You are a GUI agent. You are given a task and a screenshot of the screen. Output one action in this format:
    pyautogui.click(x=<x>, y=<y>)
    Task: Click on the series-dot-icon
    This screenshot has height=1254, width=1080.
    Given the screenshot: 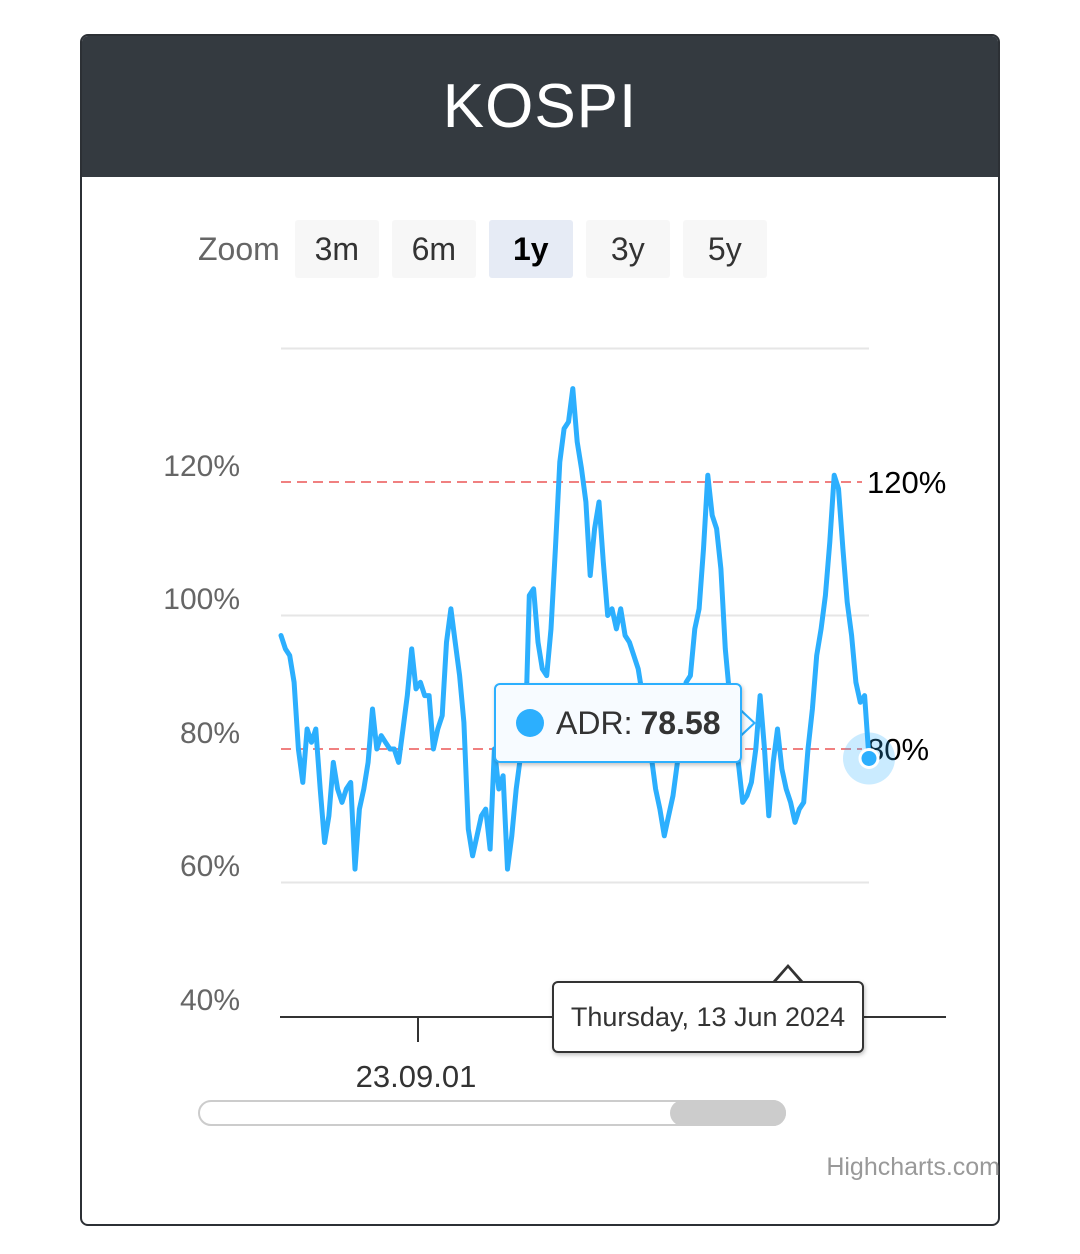 What is the action you would take?
    pyautogui.click(x=530, y=723)
    